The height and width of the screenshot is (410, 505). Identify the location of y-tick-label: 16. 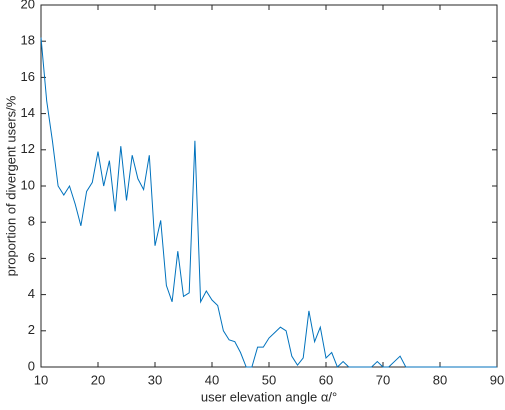
(28, 76).